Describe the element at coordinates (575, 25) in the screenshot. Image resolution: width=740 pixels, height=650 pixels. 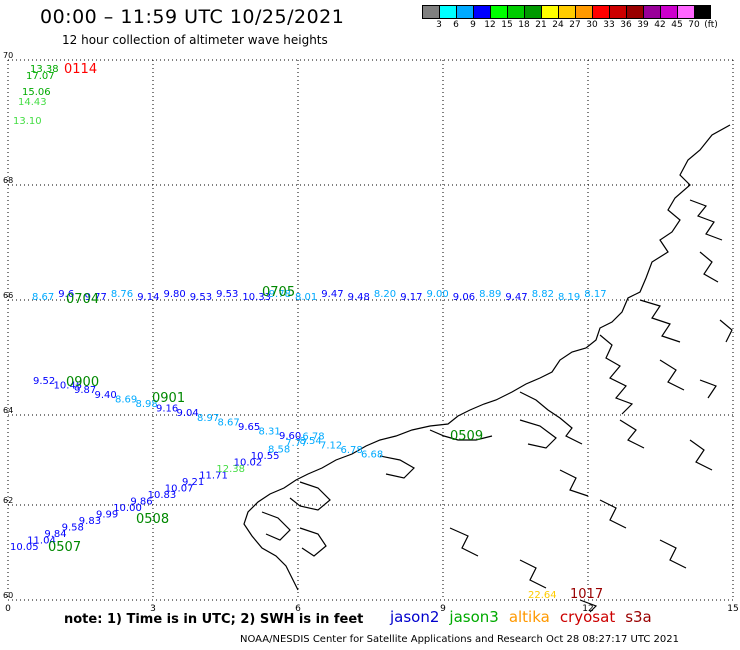
I see `legend-label: 27` at that location.